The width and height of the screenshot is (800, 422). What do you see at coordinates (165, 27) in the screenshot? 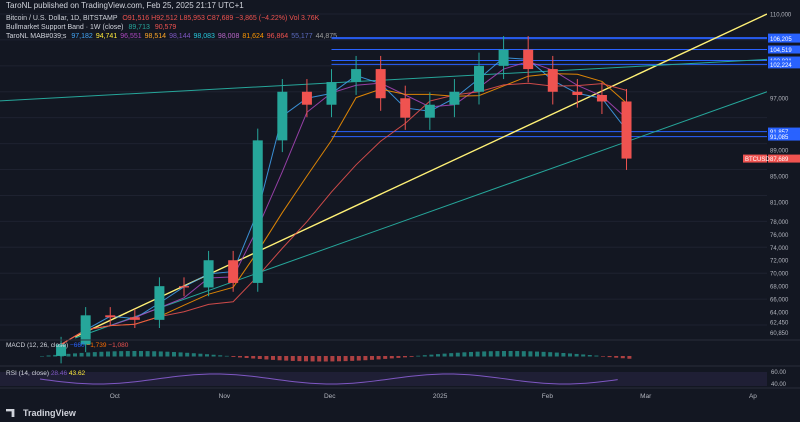
I see `legend-bullband-value-2: 90,579` at bounding box center [165, 27].